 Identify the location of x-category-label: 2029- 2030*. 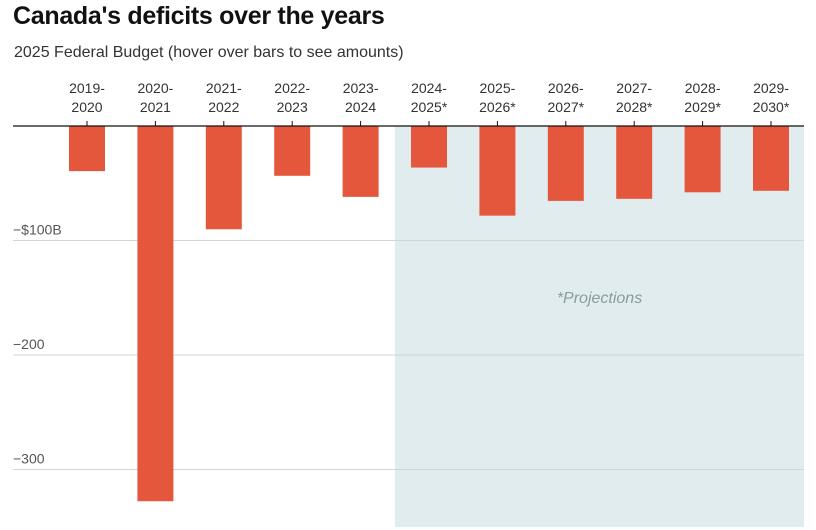
(771, 97).